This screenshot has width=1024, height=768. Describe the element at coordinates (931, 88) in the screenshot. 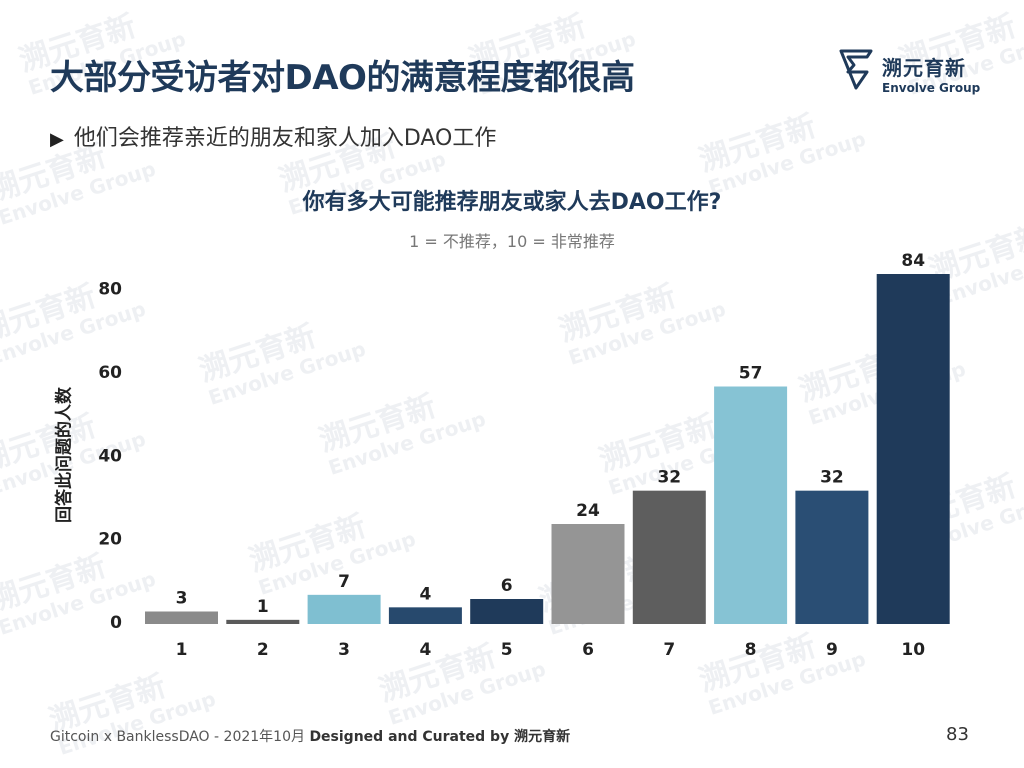

I see `logo-name-en: Envolve Group` at that location.